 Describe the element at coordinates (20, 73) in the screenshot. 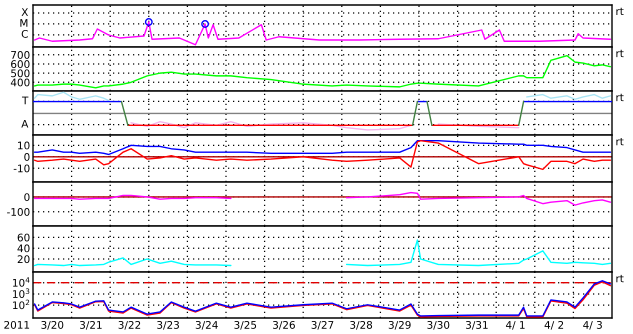

I see `y-tick-label: 500` at that location.